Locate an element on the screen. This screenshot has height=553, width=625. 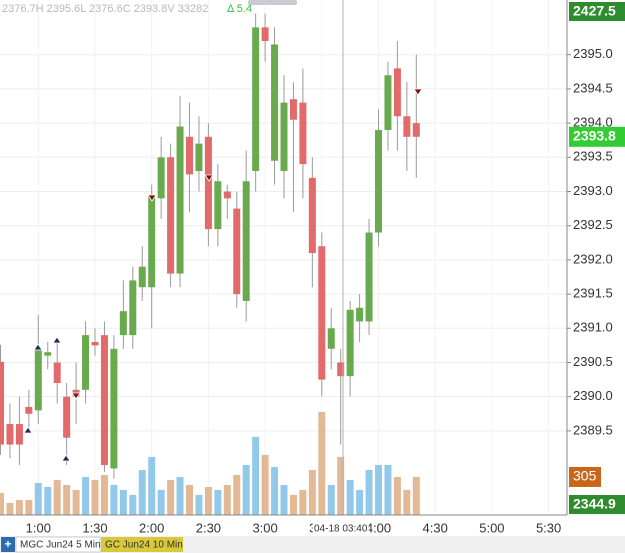
last-volume-label: 305 is located at coordinates (585, 476).